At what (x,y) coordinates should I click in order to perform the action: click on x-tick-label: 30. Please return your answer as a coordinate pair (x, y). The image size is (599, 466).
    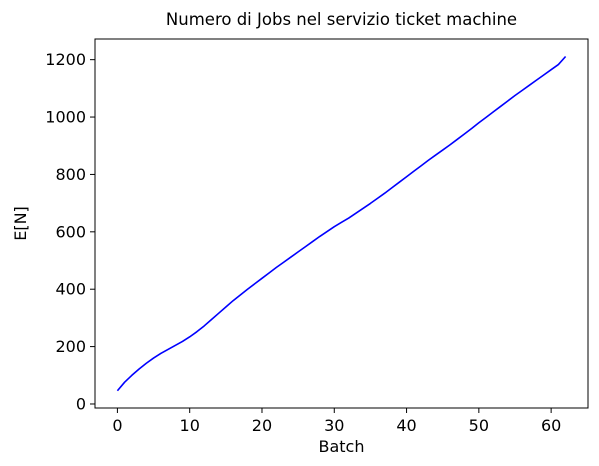
    Looking at the image, I should click on (334, 425).